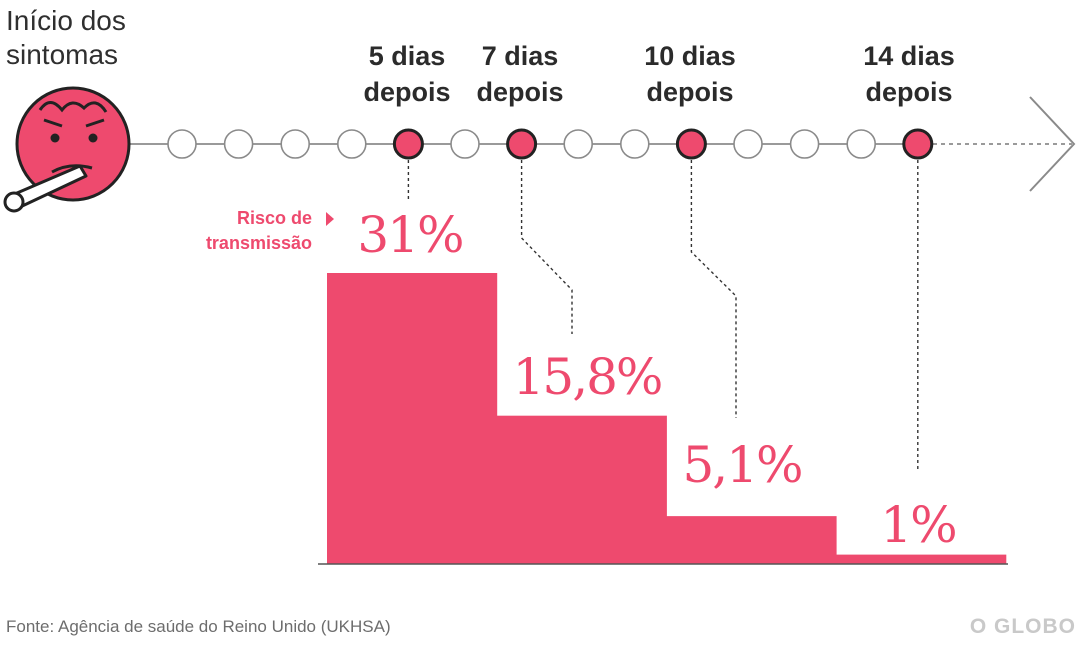 This screenshot has width=1086, height=652. Describe the element at coordinates (72, 169) in the screenshot. I see `mouth` at that location.